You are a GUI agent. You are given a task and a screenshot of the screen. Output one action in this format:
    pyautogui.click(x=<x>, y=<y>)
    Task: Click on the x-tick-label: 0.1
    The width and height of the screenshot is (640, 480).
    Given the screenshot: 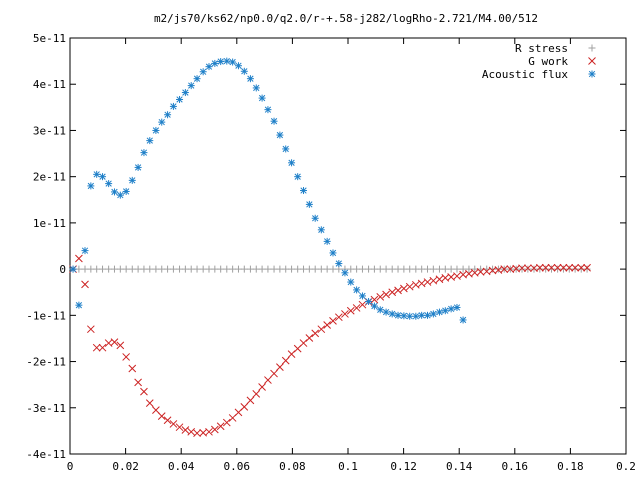 What is the action you would take?
    pyautogui.click(x=348, y=466)
    